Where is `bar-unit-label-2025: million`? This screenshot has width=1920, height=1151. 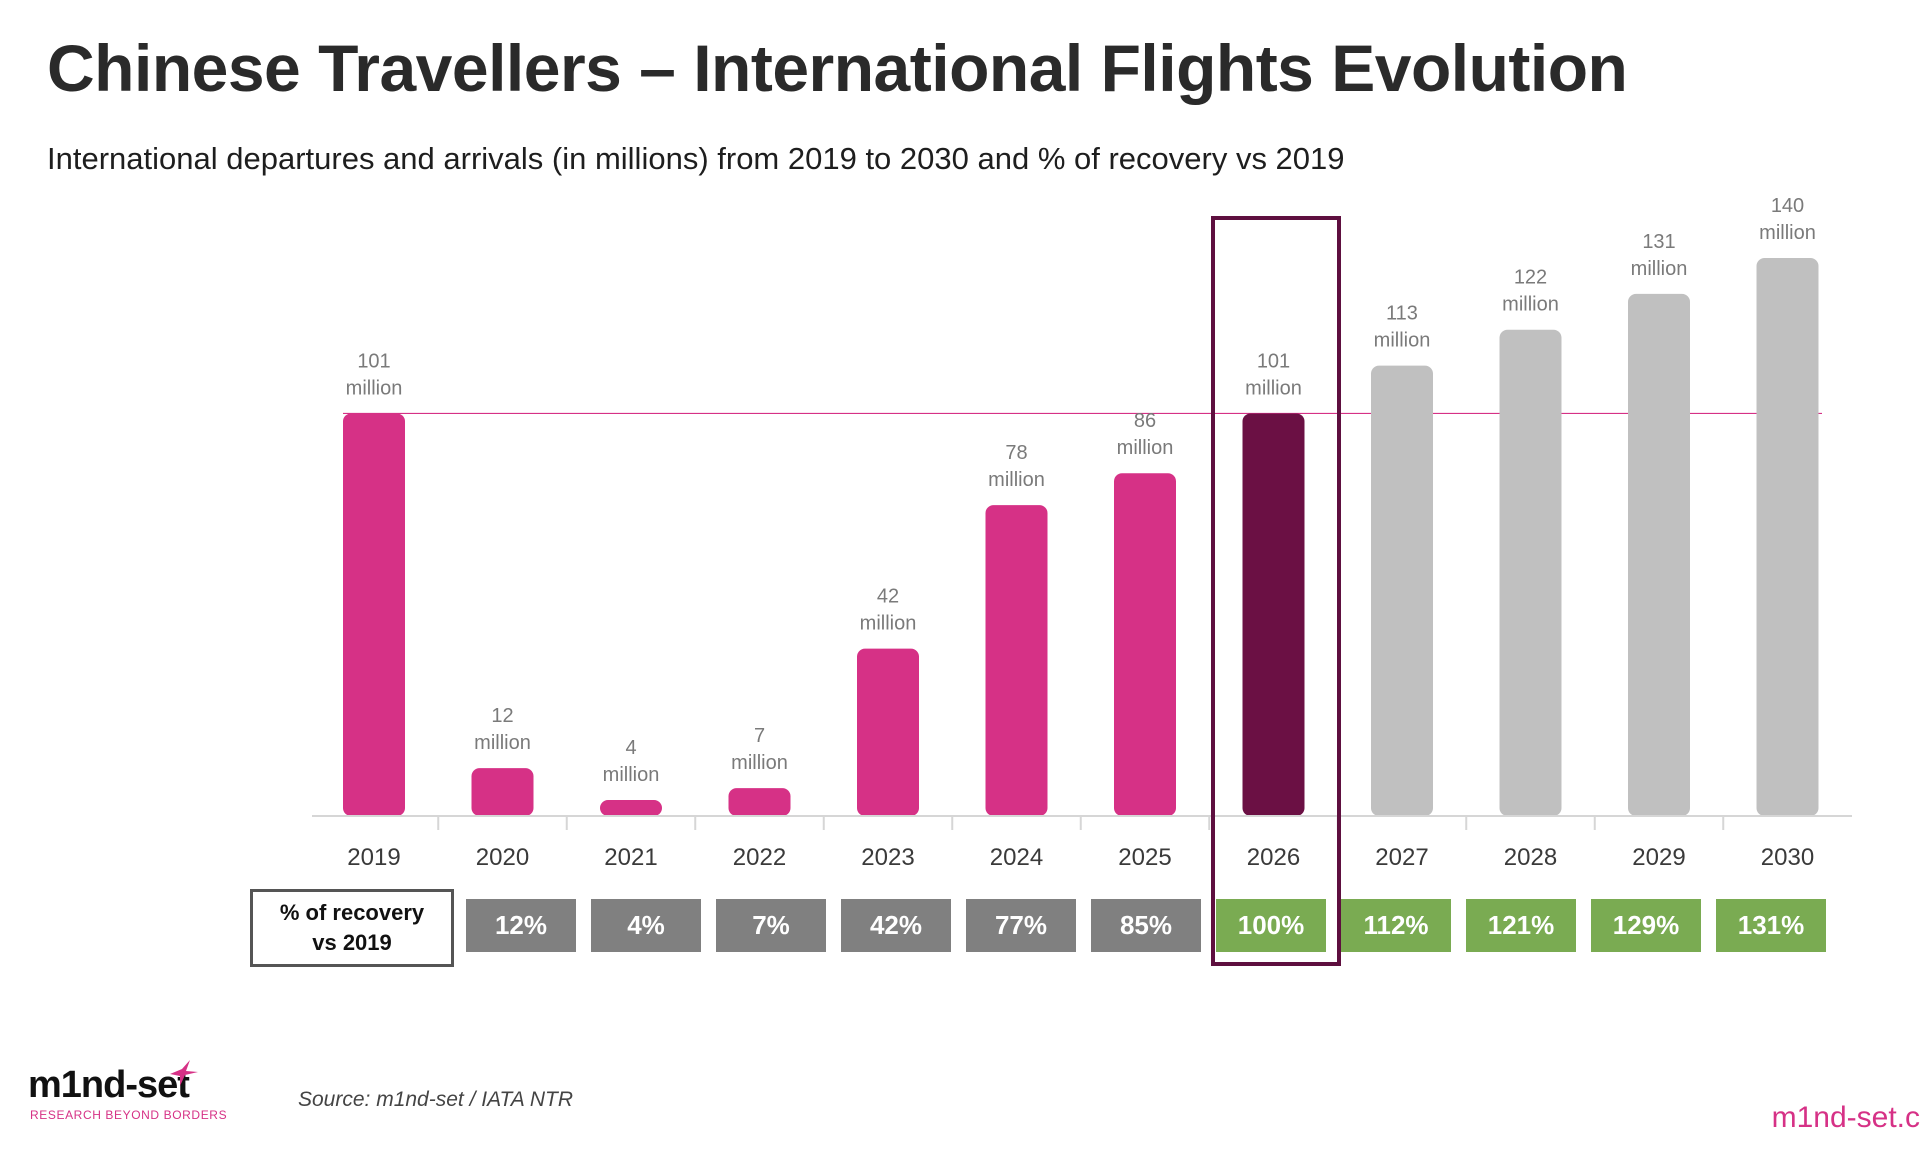 bar-unit-label-2025: million is located at coordinates (1145, 448).